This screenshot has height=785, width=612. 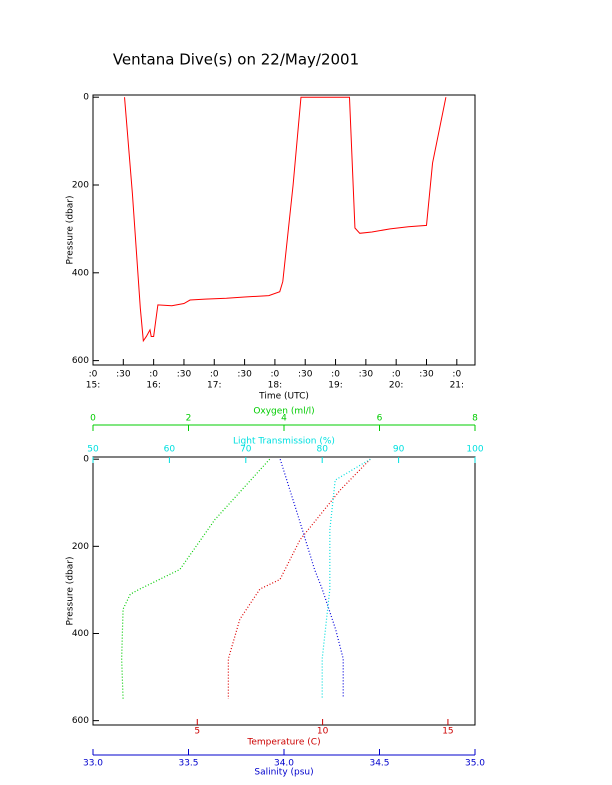 What do you see at coordinates (153, 386) in the screenshot?
I see `x-hour-label: 16:` at bounding box center [153, 386].